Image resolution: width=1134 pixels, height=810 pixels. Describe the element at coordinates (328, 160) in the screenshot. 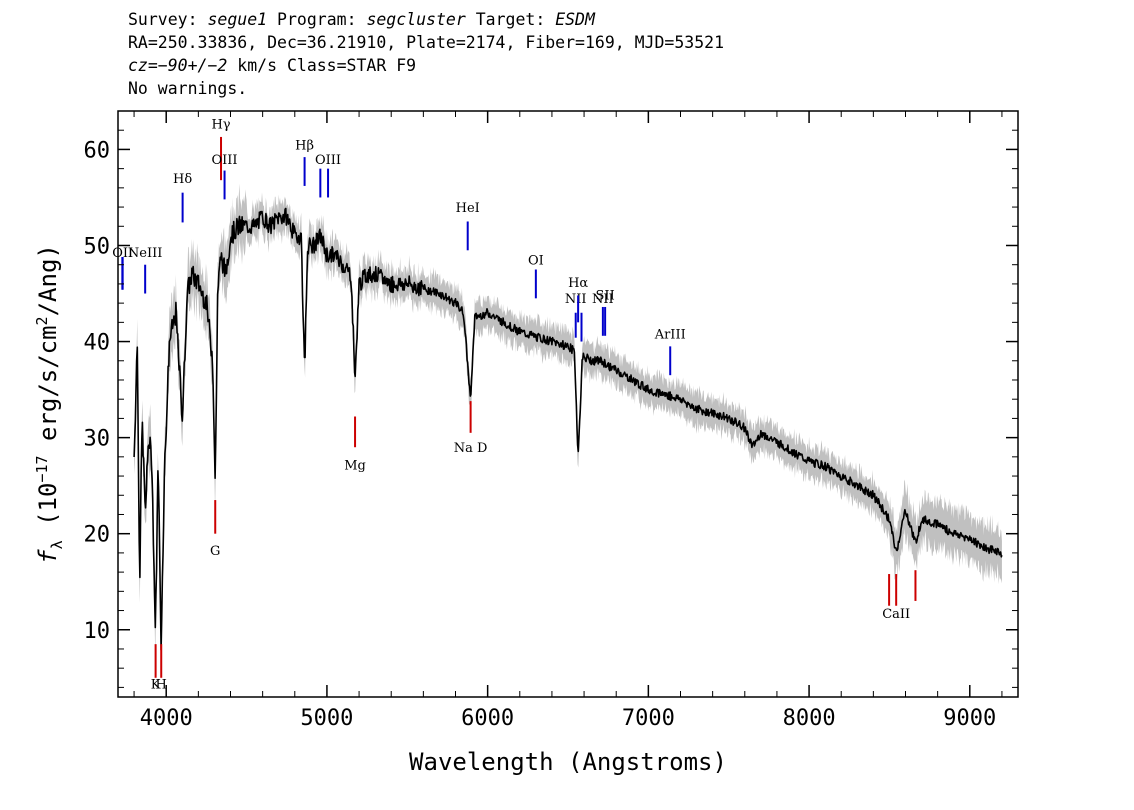

I see `line-label-8: OIII` at that location.